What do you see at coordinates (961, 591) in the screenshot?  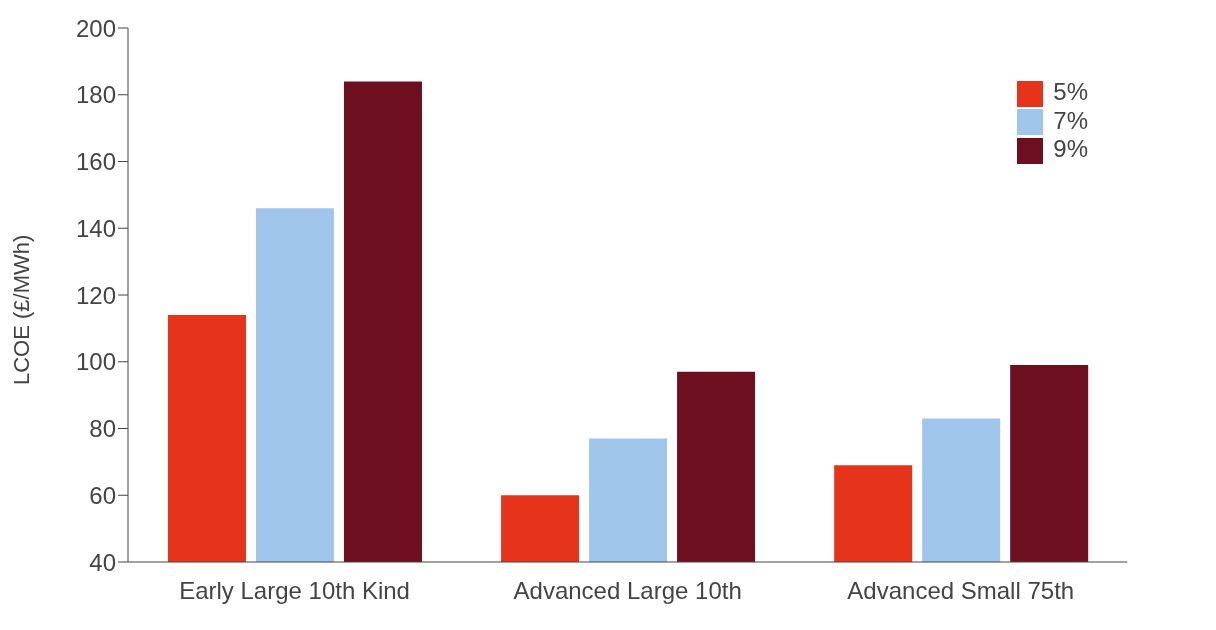 I see `x-tick-label: Advanced Small 75th` at bounding box center [961, 591].